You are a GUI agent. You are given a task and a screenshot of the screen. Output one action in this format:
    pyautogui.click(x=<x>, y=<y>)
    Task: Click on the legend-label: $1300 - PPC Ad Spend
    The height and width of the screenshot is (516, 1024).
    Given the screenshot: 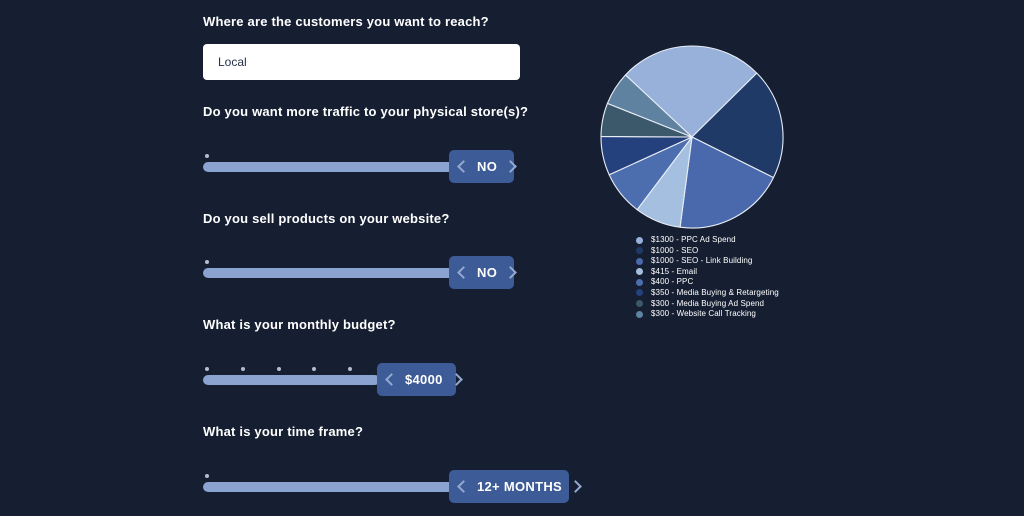 What is the action you would take?
    pyautogui.click(x=693, y=239)
    